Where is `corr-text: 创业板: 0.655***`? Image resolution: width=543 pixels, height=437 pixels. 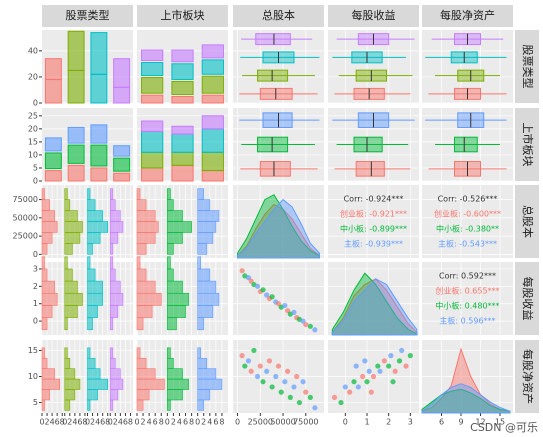
corr-text: 创业板: 0.655*** is located at coordinates (467, 291).